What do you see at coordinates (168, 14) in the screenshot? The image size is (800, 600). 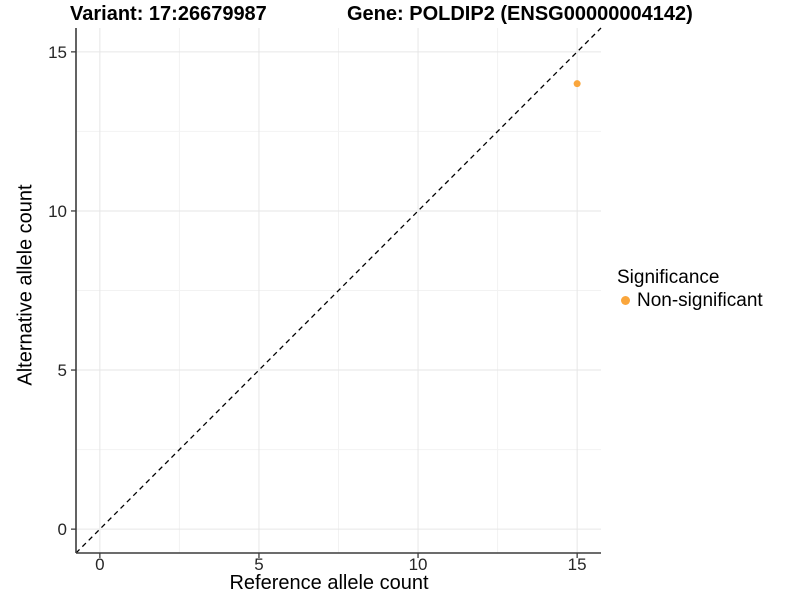 I see `plot-title-variant: Variant: 17:26679987` at bounding box center [168, 14].